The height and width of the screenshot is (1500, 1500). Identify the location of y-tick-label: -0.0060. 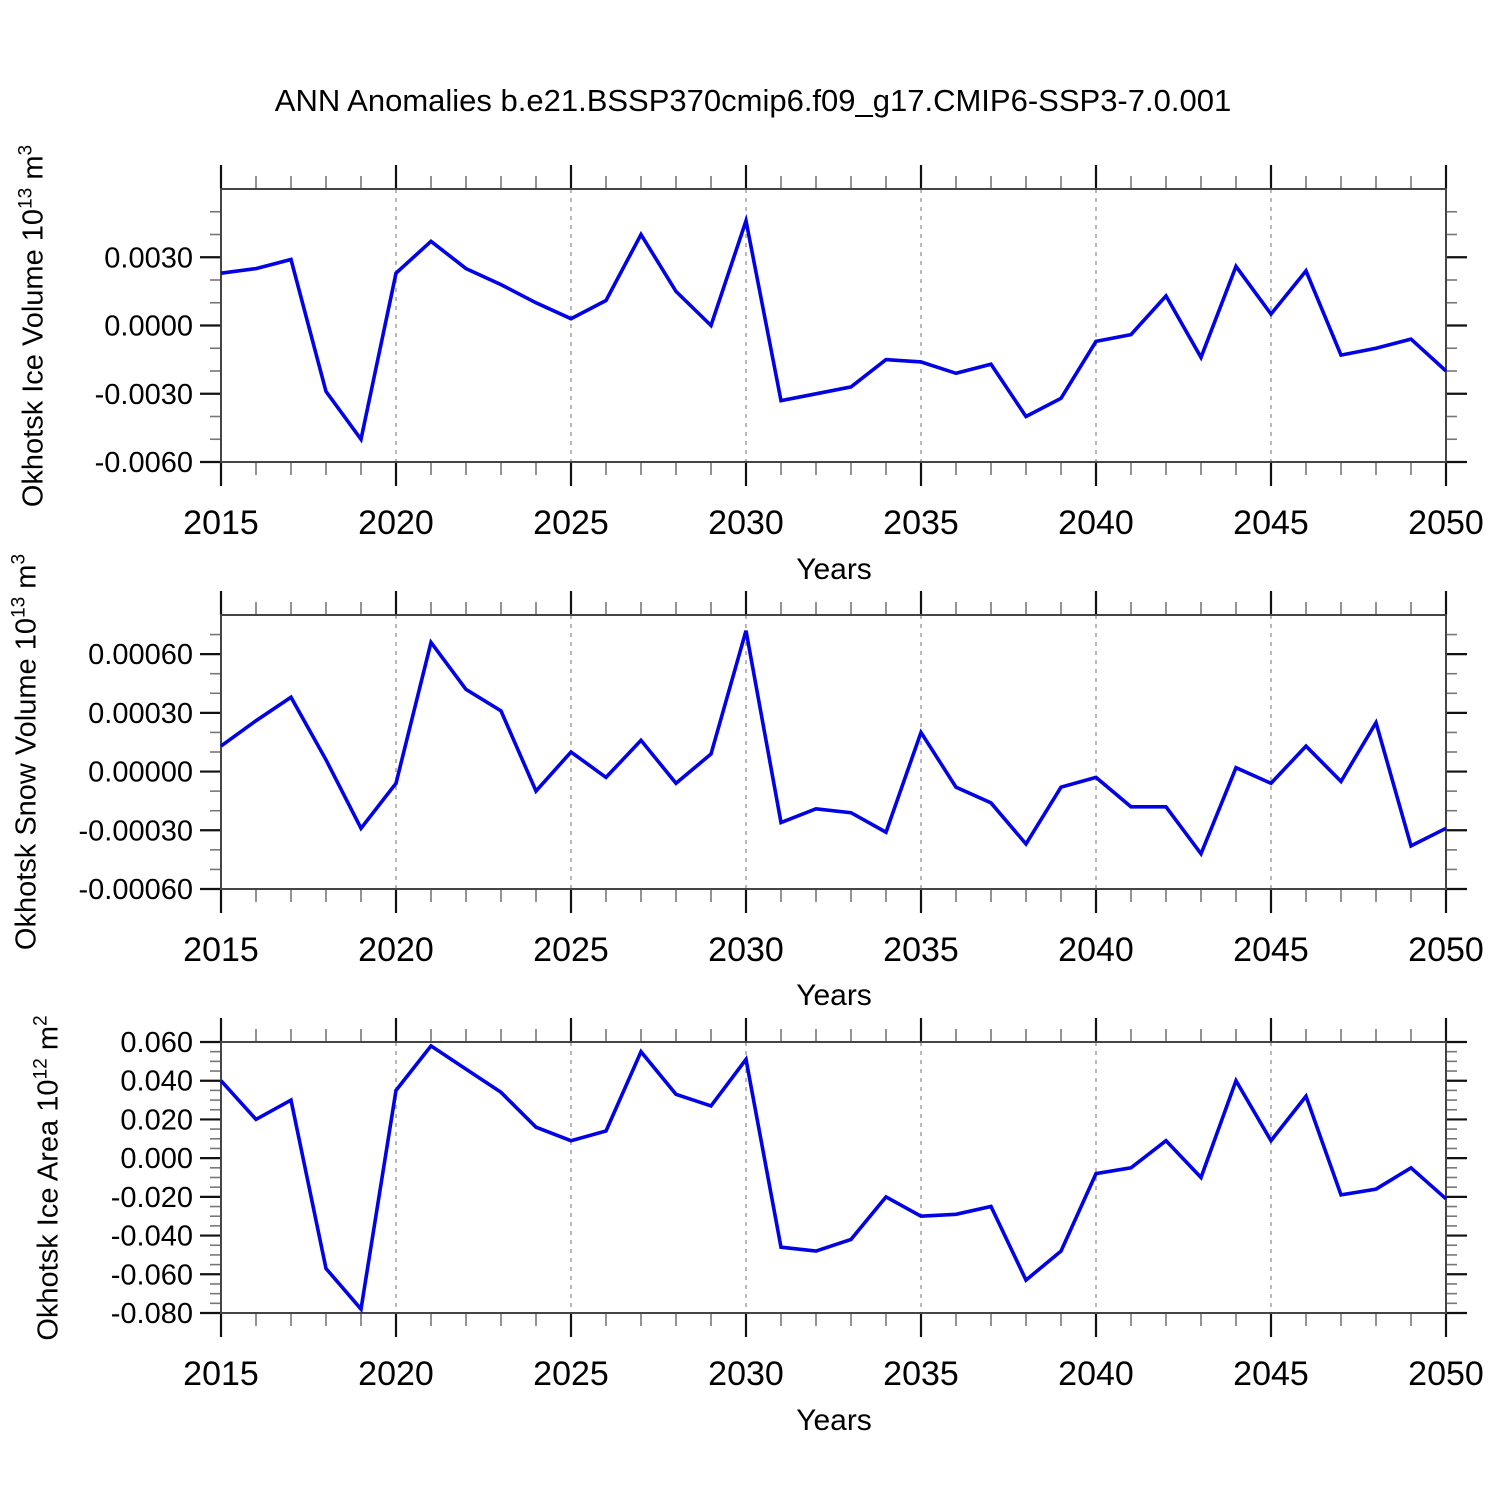
(144, 463).